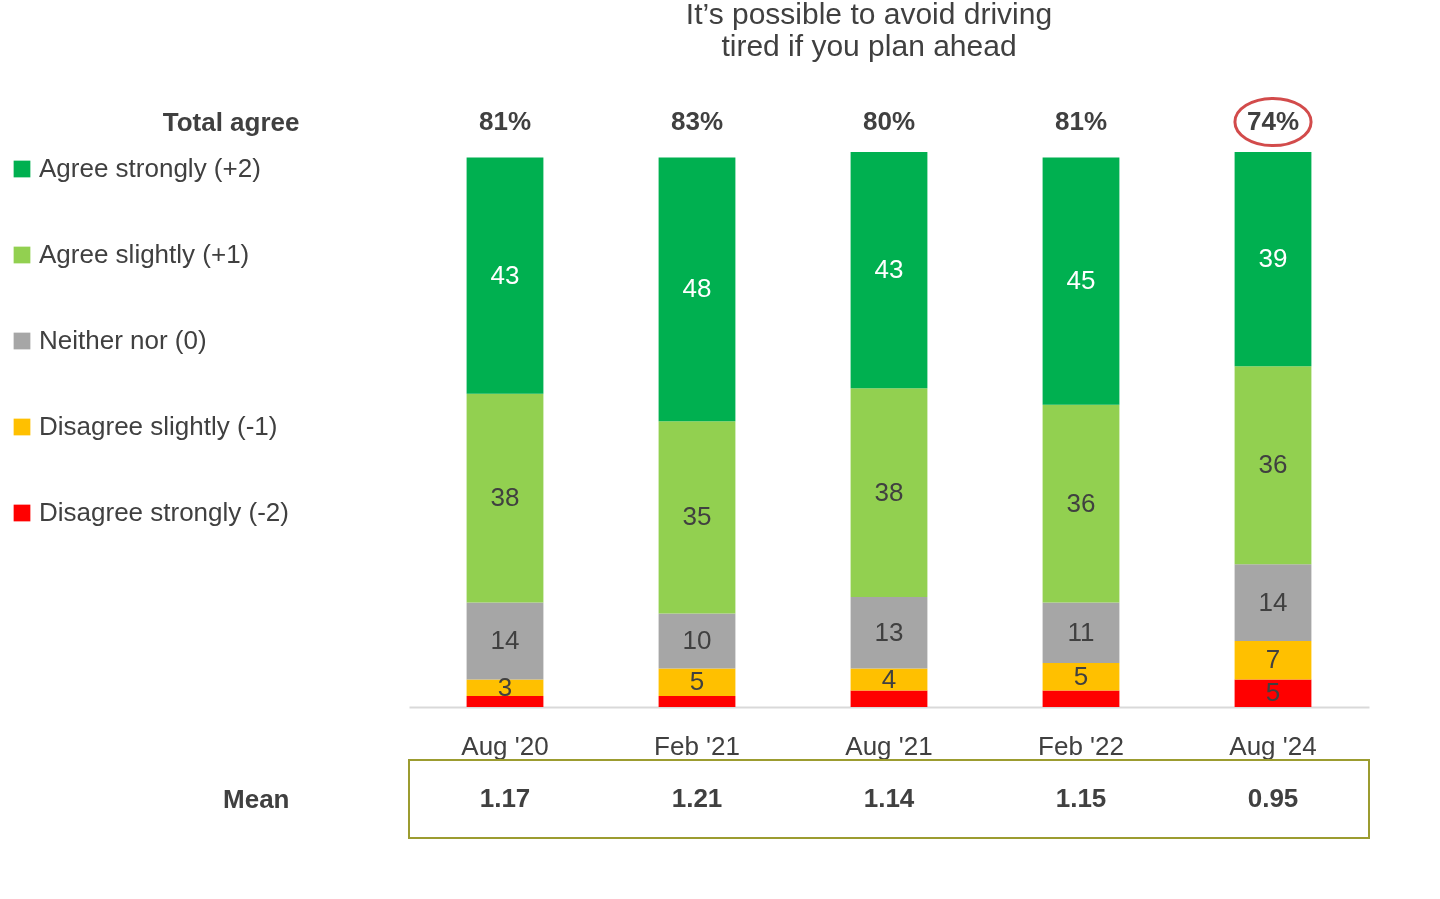 This screenshot has width=1440, height=899. Describe the element at coordinates (231, 121) in the screenshot. I see `text: Total agree` at that location.